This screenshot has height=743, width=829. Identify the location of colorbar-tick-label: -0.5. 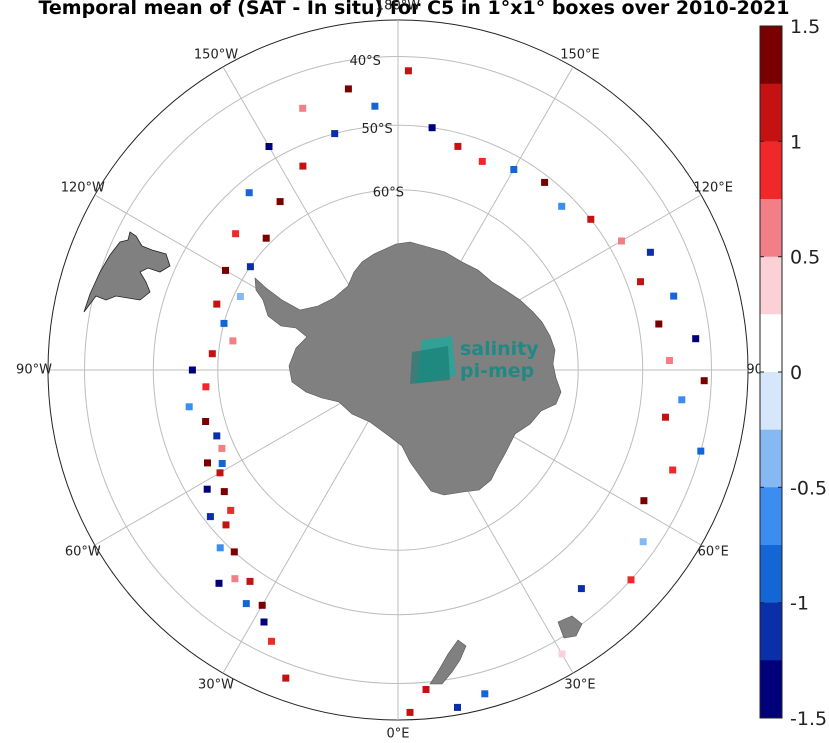
(808, 488).